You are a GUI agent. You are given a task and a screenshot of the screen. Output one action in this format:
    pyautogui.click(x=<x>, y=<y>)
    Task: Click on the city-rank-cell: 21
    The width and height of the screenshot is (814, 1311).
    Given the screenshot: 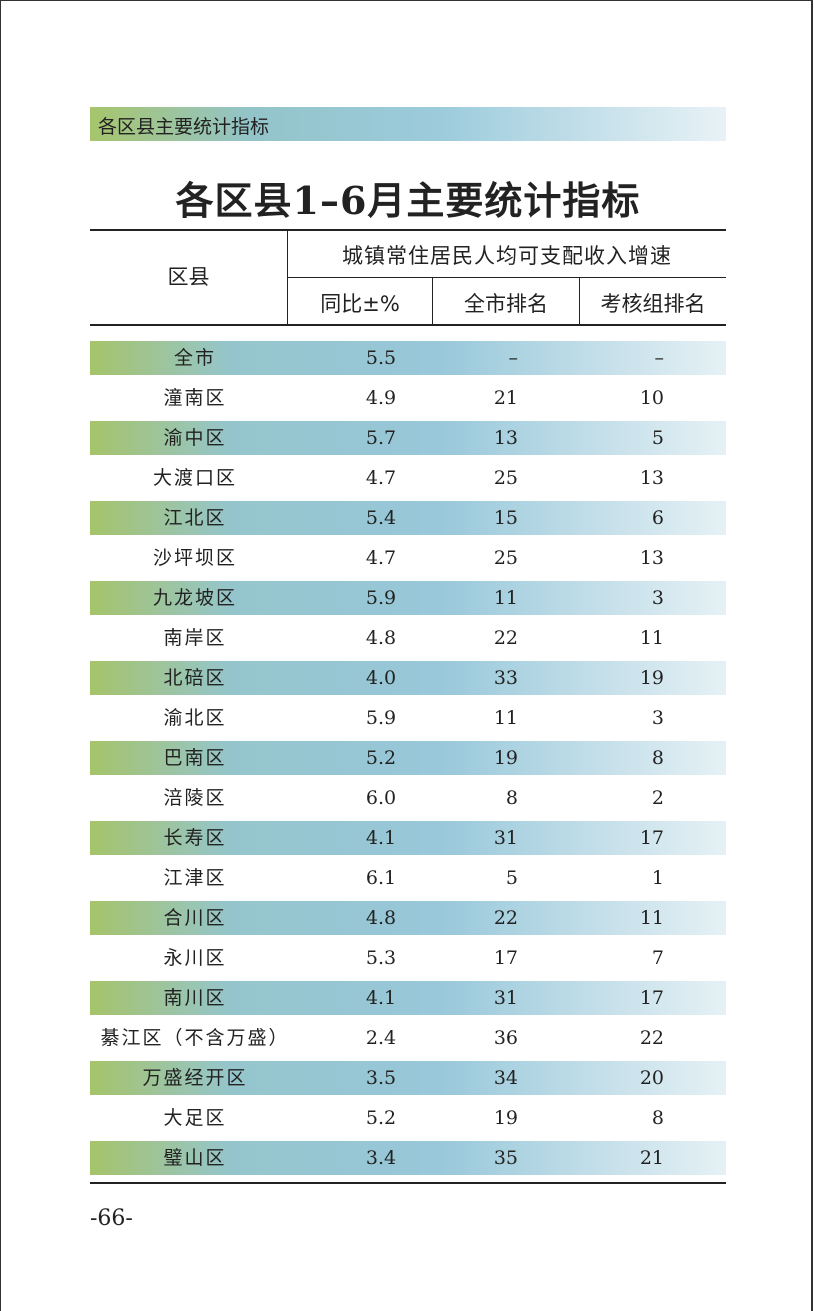 What is the action you would take?
    pyautogui.click(x=505, y=398)
    